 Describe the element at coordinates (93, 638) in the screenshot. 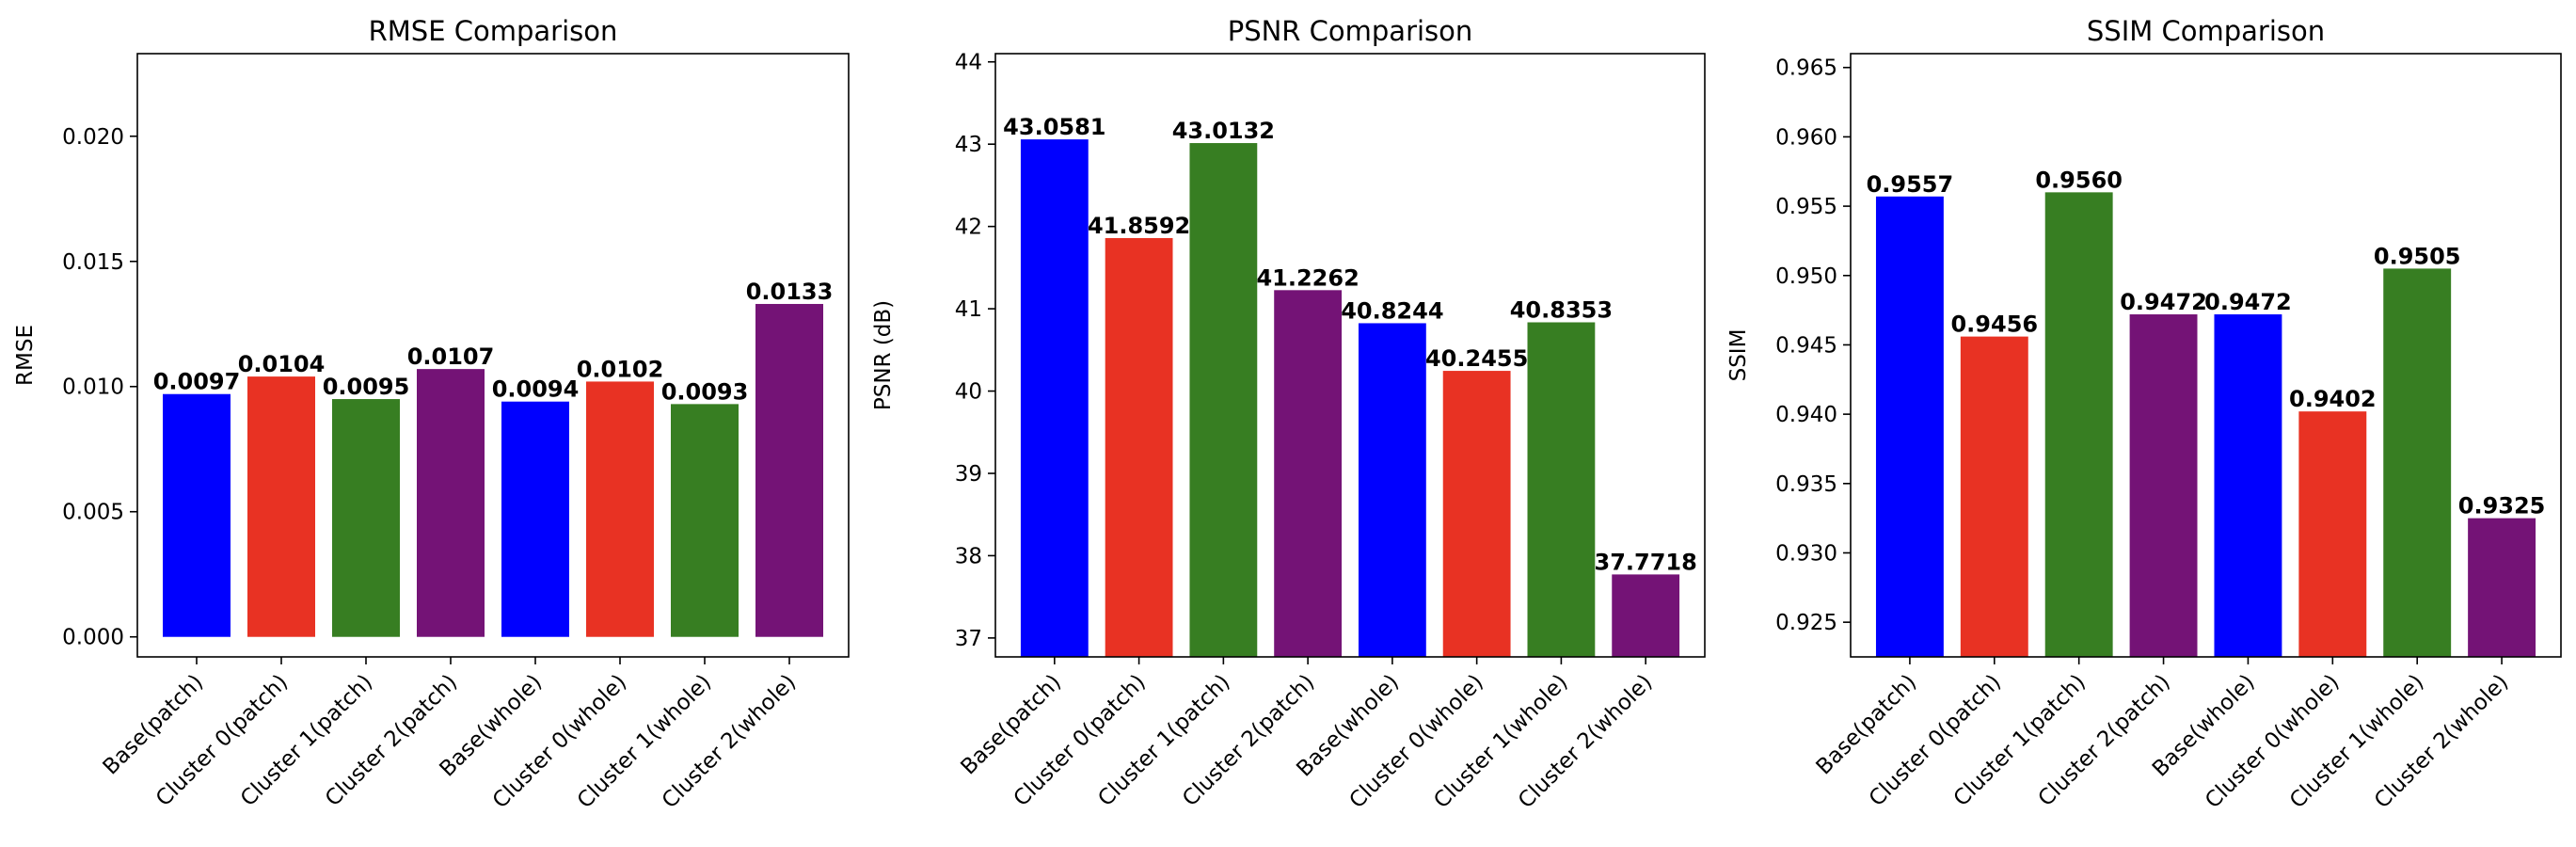

I see `y-tick-label: 0.000` at that location.